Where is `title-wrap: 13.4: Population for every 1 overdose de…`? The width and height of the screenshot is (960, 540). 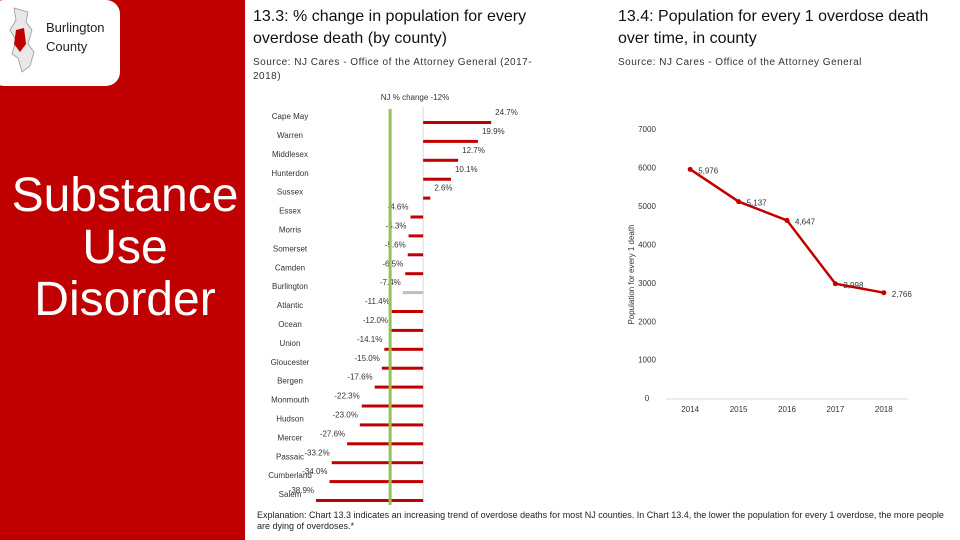
title-wrap: 13.4: Population for every 1 overdose de… is located at coordinates (773, 27).